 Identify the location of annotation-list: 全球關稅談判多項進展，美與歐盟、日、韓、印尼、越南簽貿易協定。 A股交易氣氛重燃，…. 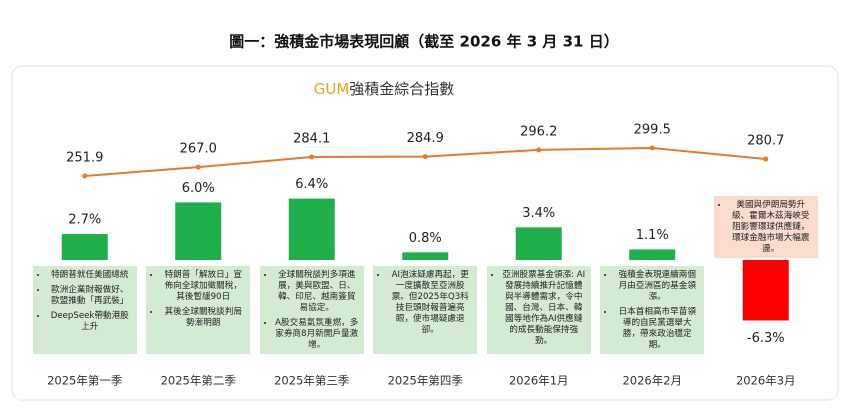
(312, 310).